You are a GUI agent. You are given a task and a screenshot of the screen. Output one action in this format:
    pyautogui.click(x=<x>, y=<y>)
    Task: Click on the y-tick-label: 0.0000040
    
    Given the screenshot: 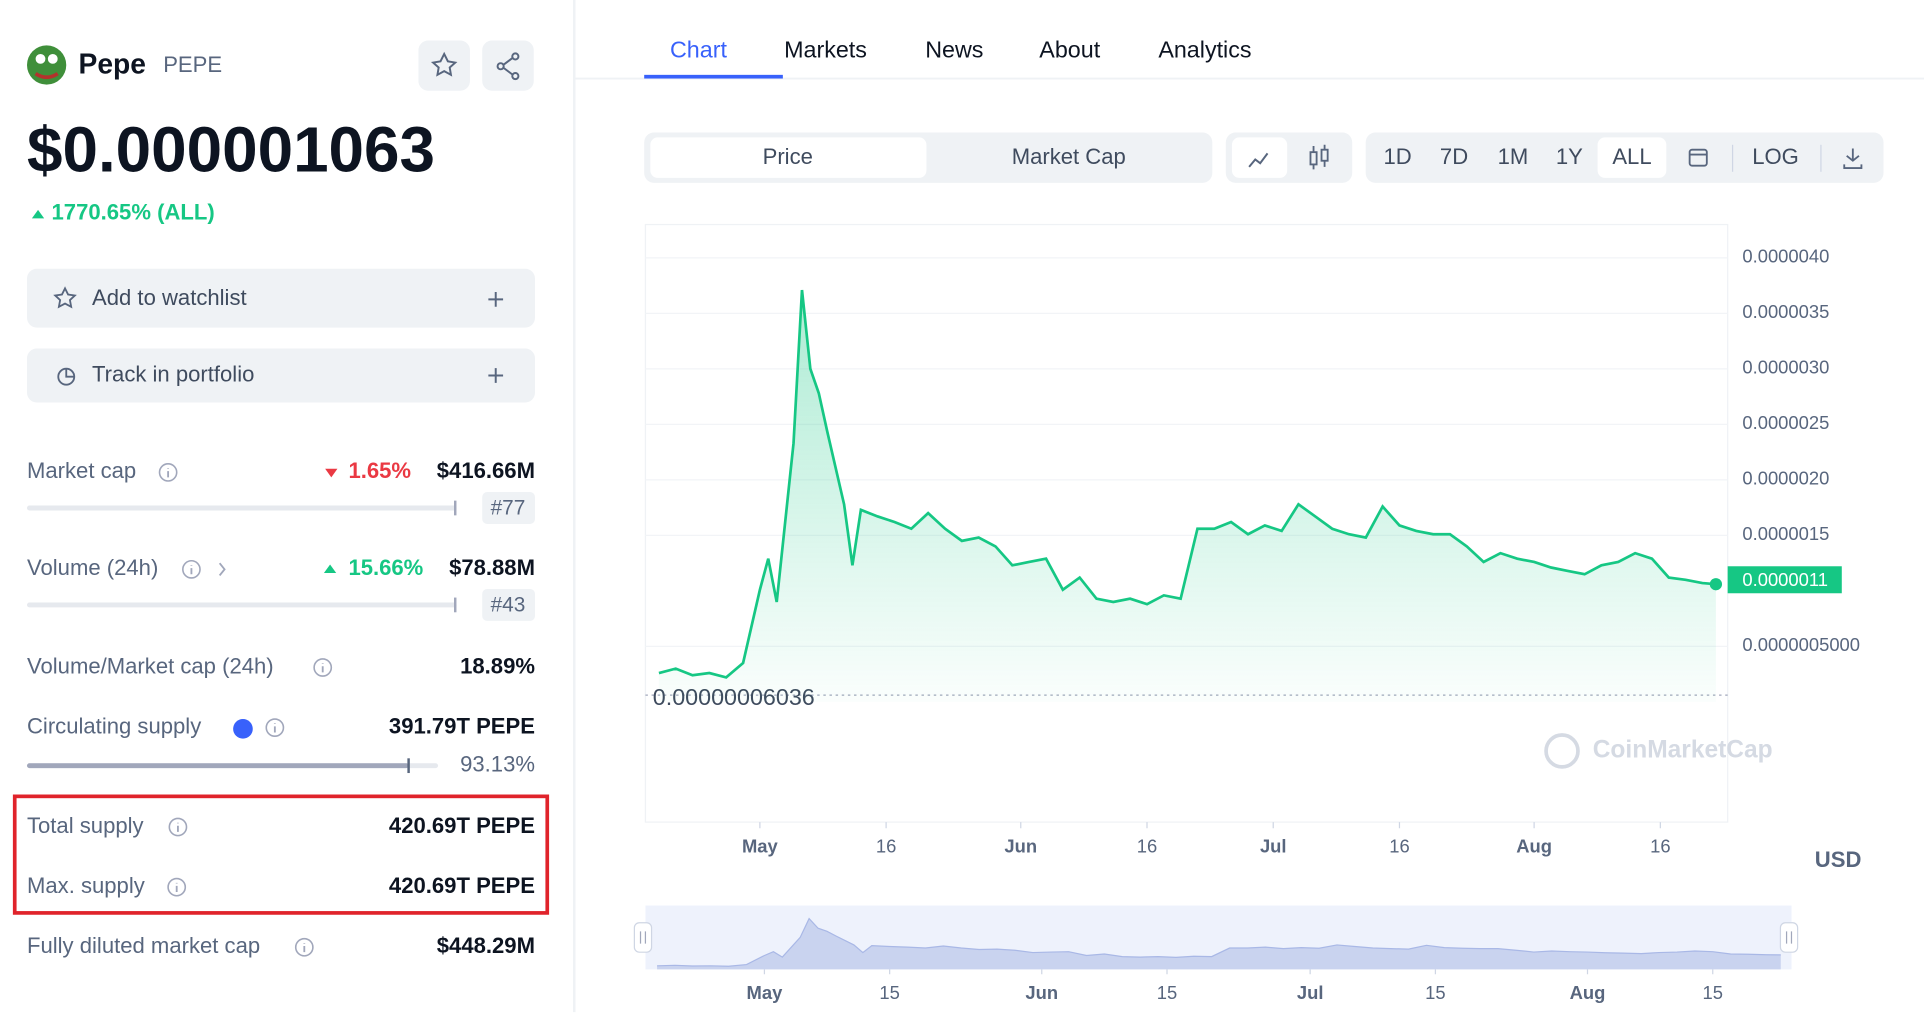 What is the action you would take?
    pyautogui.click(x=1785, y=256)
    